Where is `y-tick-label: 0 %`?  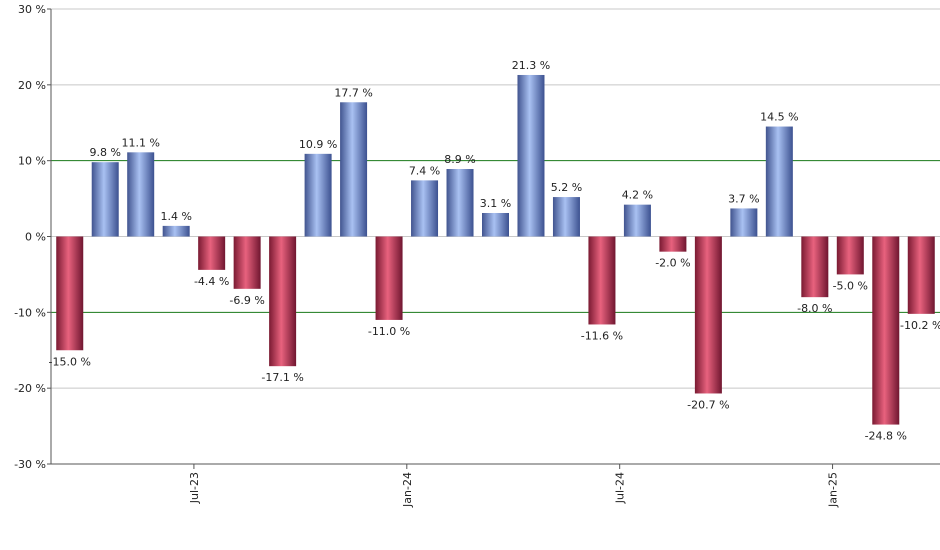
y-tick-label: 0 % is located at coordinates (35, 237).